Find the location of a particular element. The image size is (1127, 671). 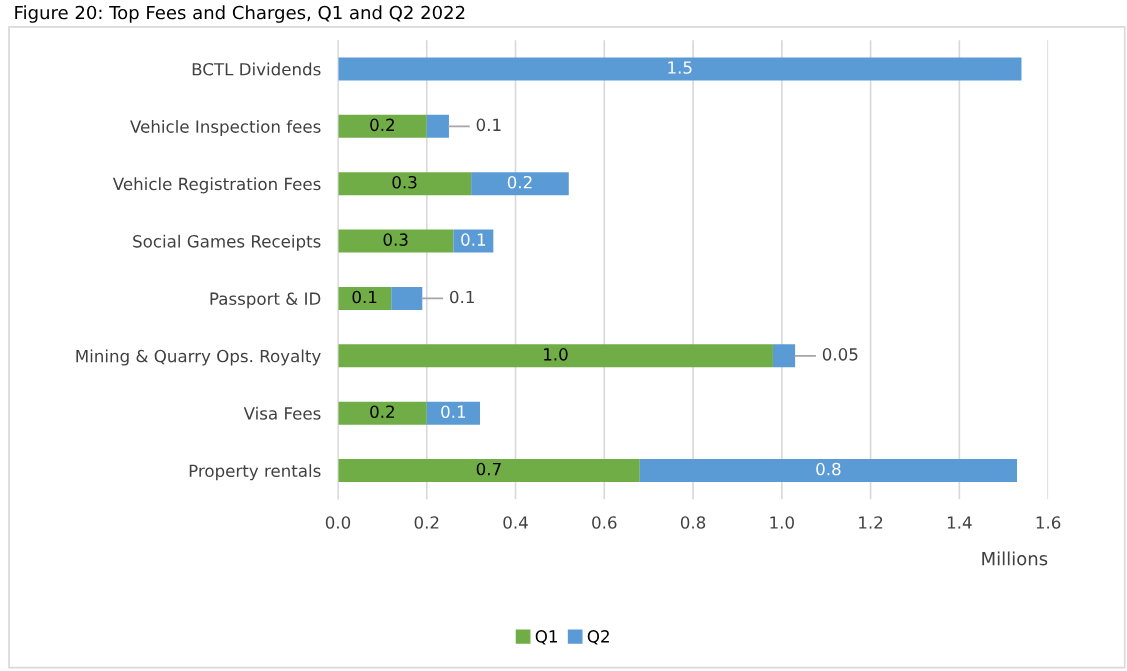

y-tick-label: Passport & ID is located at coordinates (265, 300).